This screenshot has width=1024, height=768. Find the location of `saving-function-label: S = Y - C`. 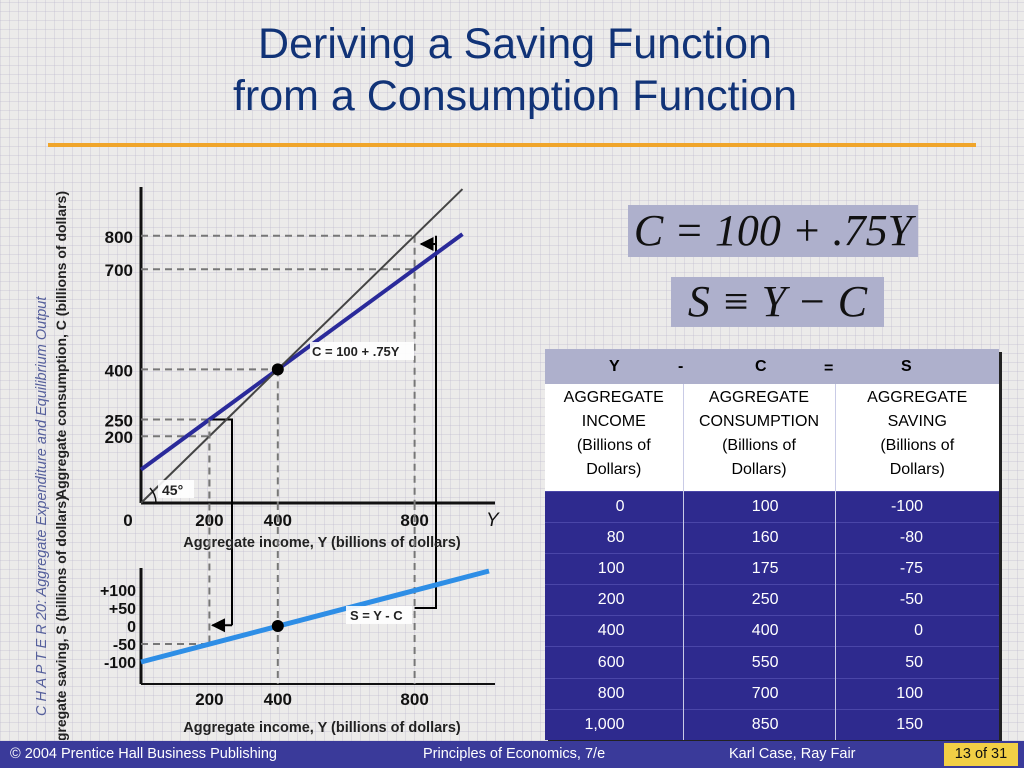

saving-function-label: S = Y - C is located at coordinates (376, 615).